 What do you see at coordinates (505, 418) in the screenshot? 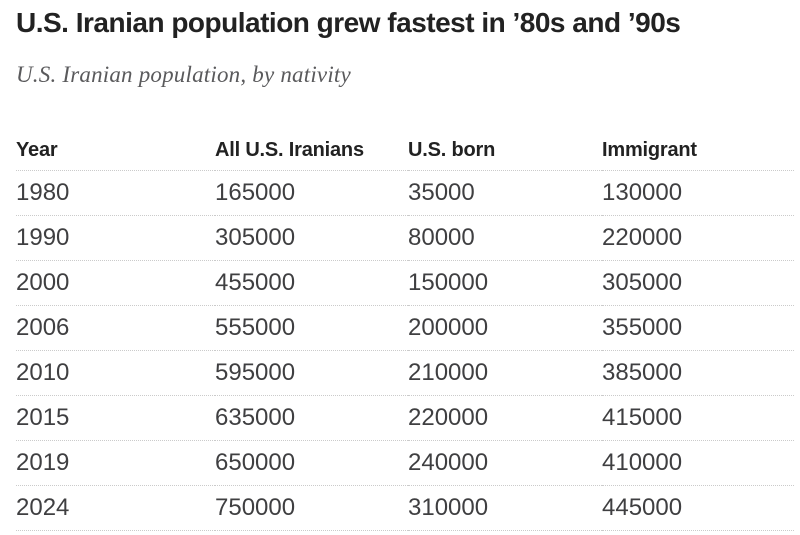
I see `cell-us-born: 220000` at bounding box center [505, 418].